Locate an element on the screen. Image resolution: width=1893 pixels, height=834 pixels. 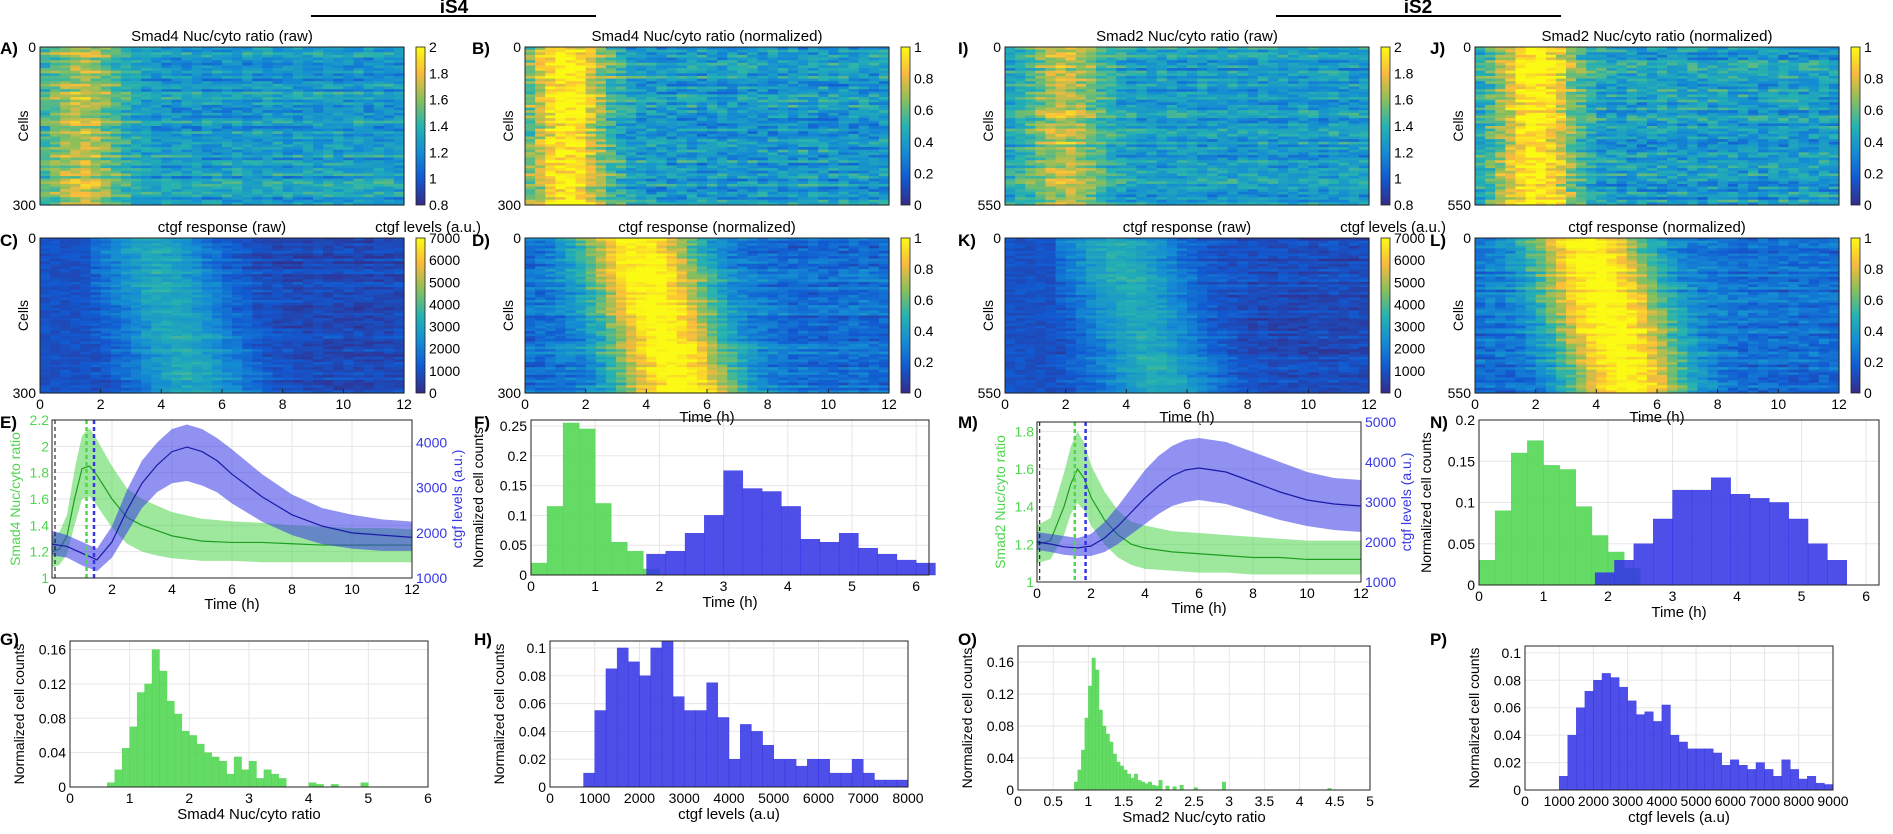
colorbar-tick-label: 2 is located at coordinates (433, 47).